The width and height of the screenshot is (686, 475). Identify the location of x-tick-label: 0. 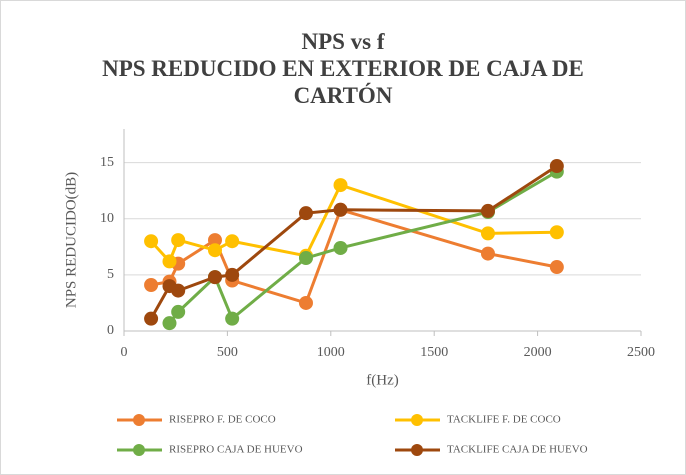
(124, 352).